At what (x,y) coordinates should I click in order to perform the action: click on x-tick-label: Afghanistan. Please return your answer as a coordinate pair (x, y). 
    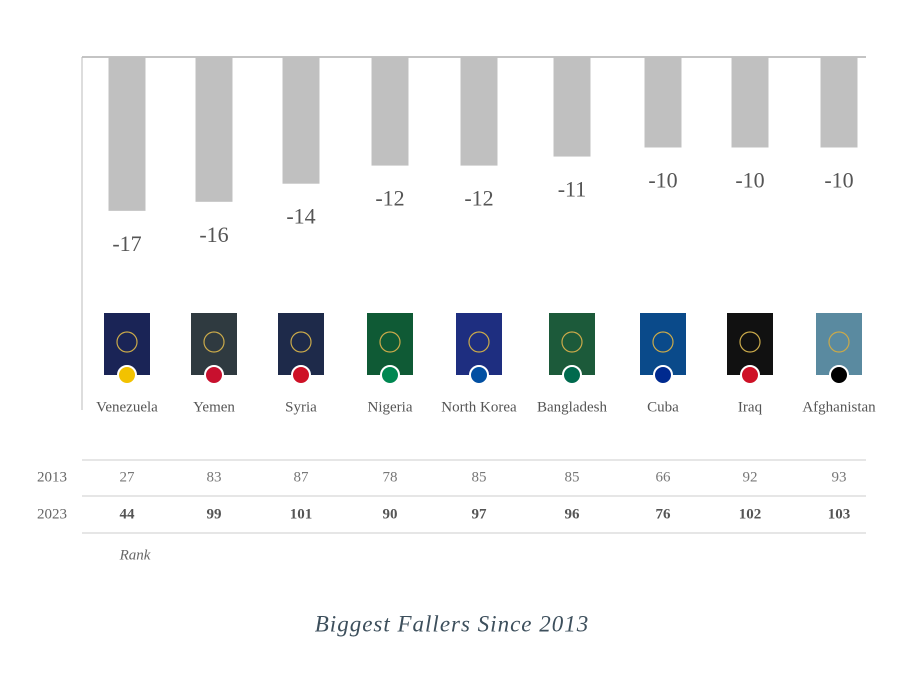
    Looking at the image, I should click on (839, 407).